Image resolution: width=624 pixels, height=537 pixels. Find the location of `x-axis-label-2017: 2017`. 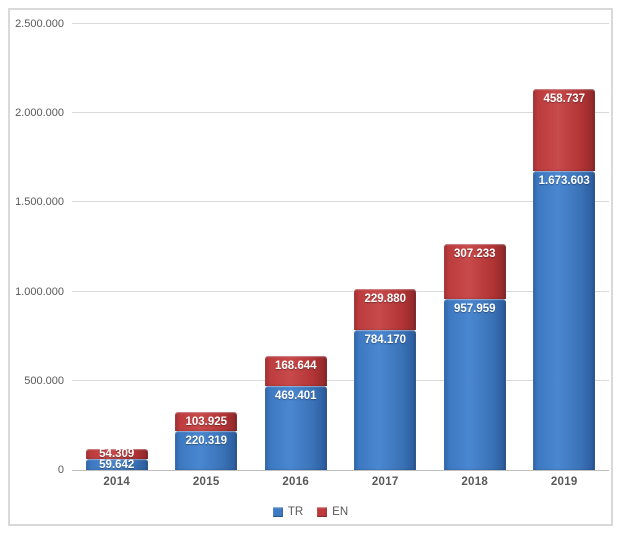

x-axis-label-2017: 2017 is located at coordinates (385, 482).